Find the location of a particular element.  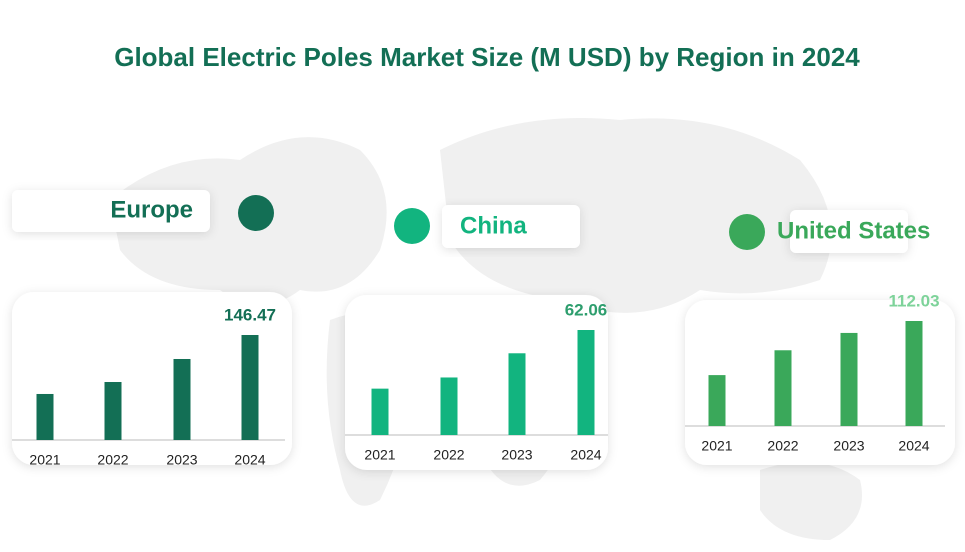

region-name: Europe is located at coordinates (151, 209).